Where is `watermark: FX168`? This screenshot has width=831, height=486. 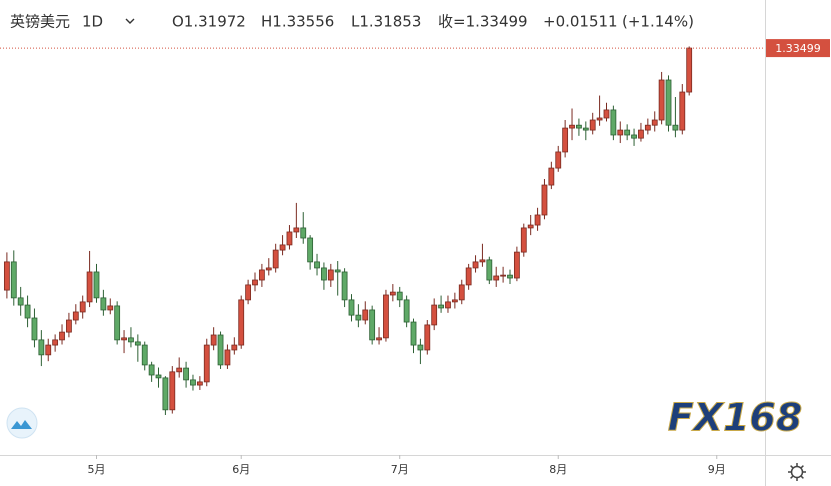
watermark: FX168 is located at coordinates (735, 418).